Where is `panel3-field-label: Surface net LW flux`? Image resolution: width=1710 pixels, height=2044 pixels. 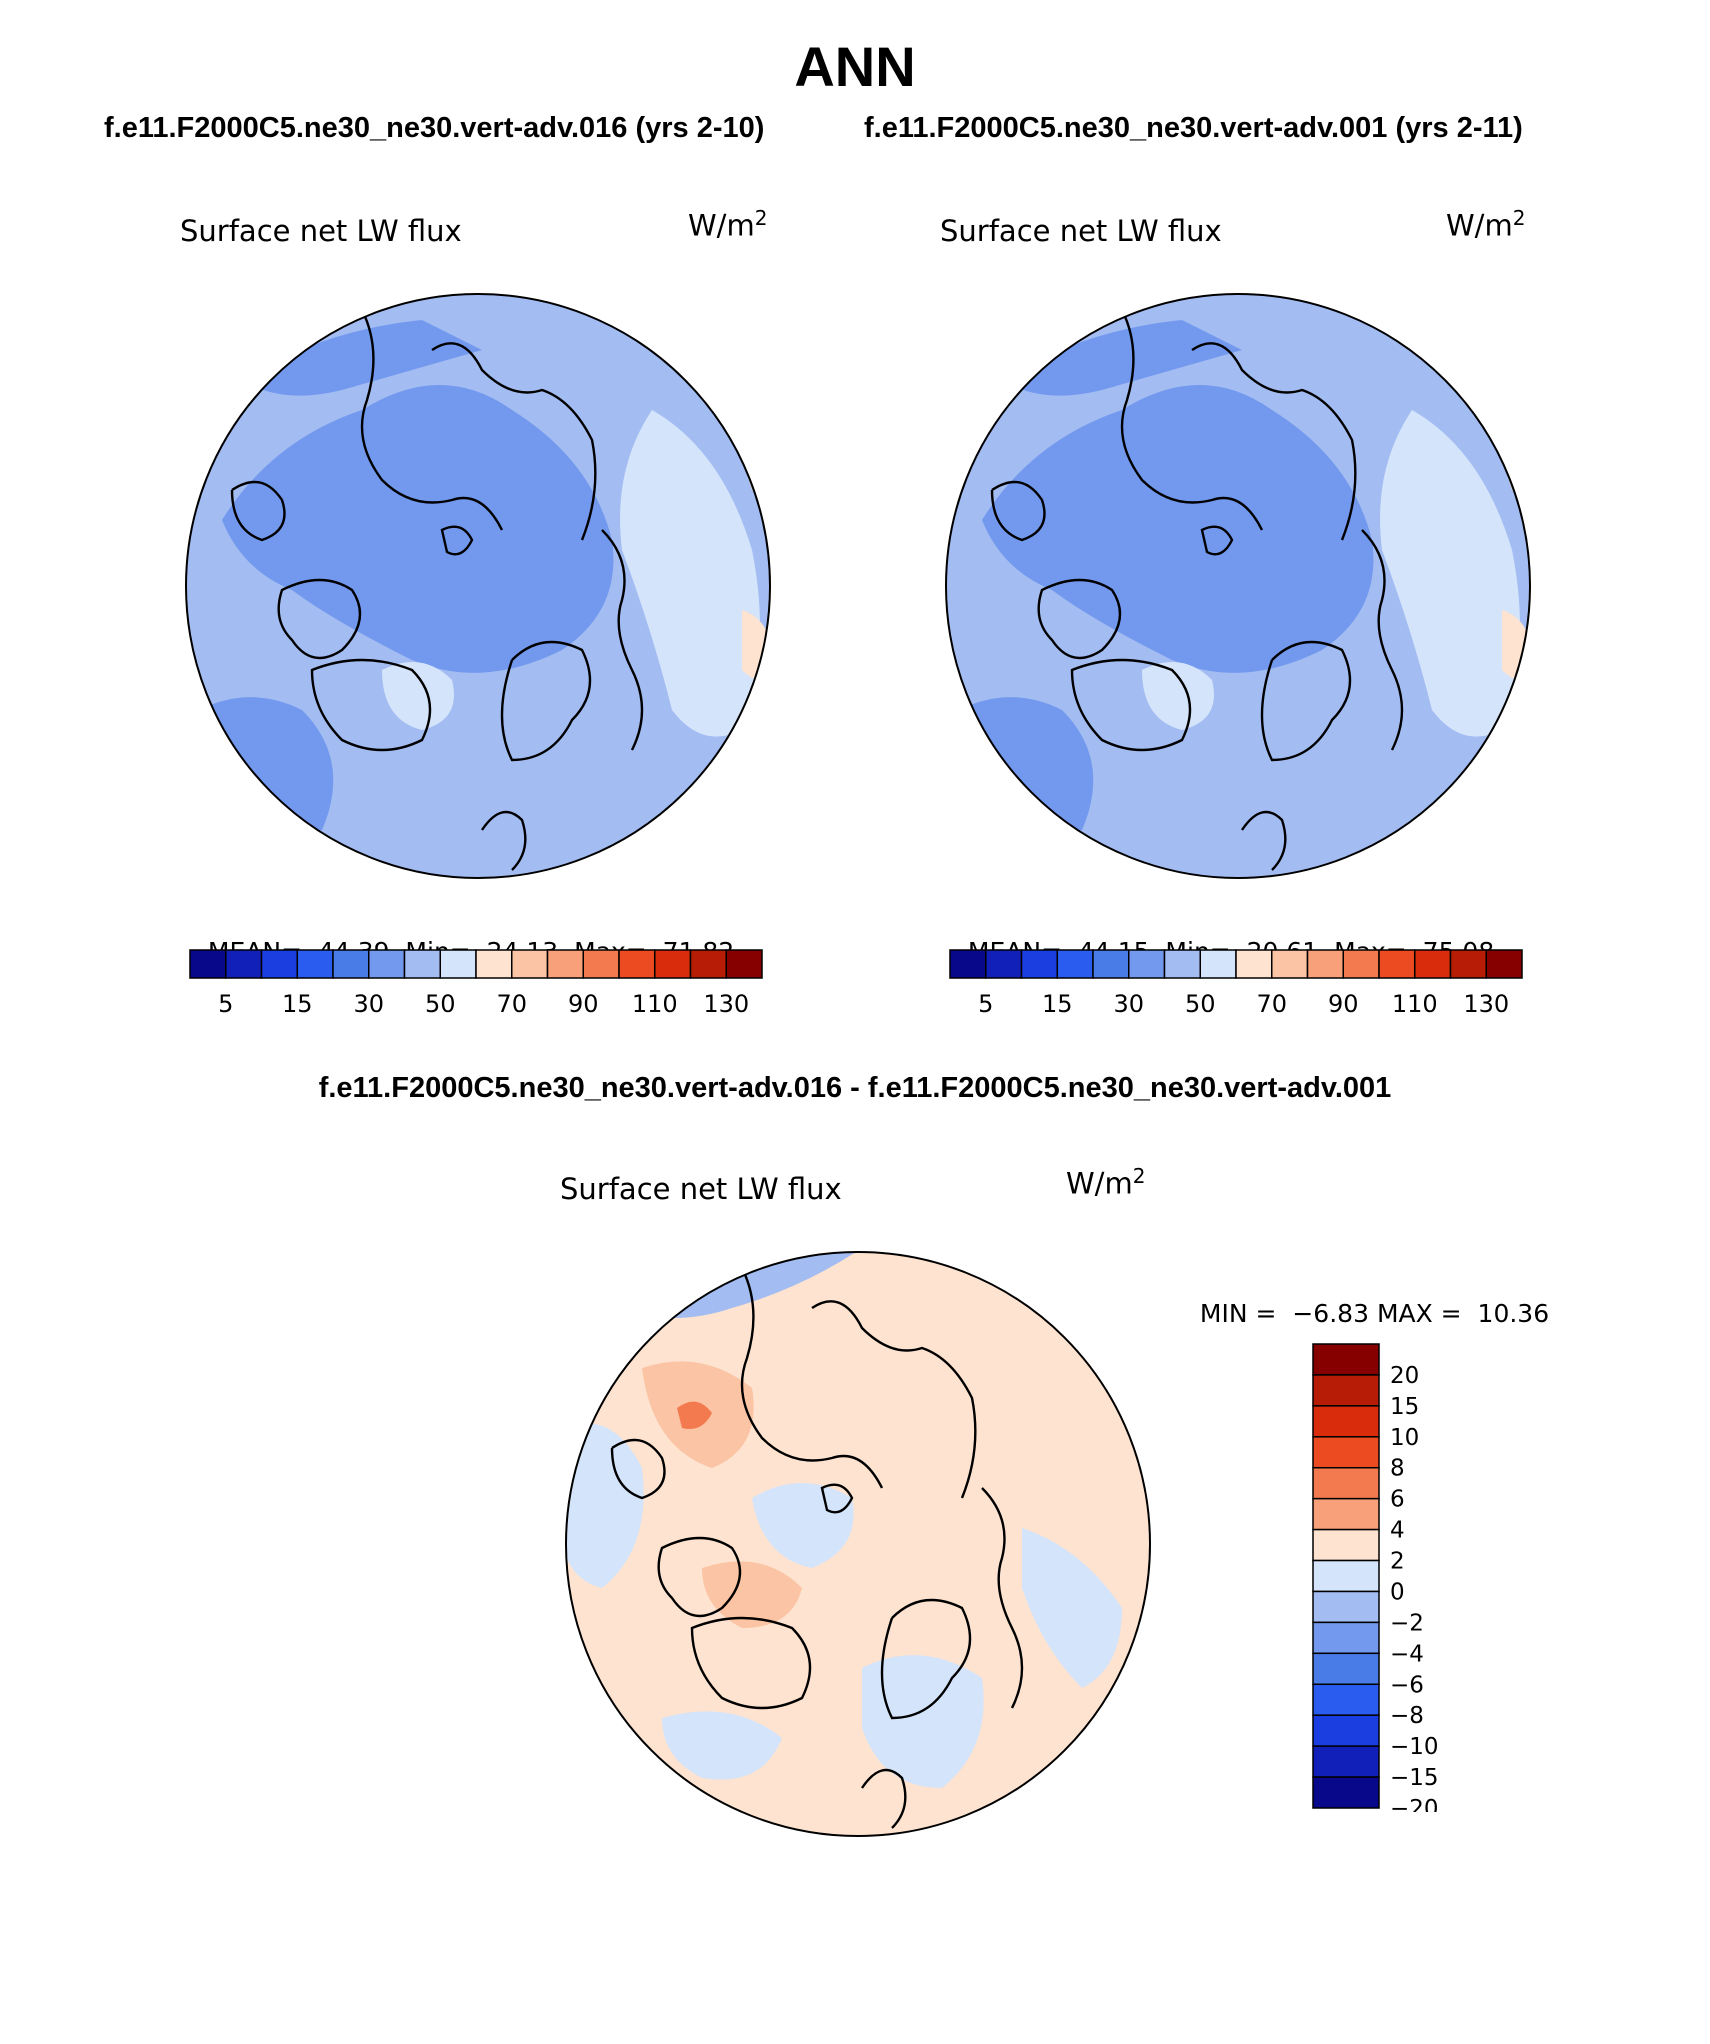 panel3-field-label: Surface net LW flux is located at coordinates (701, 1189).